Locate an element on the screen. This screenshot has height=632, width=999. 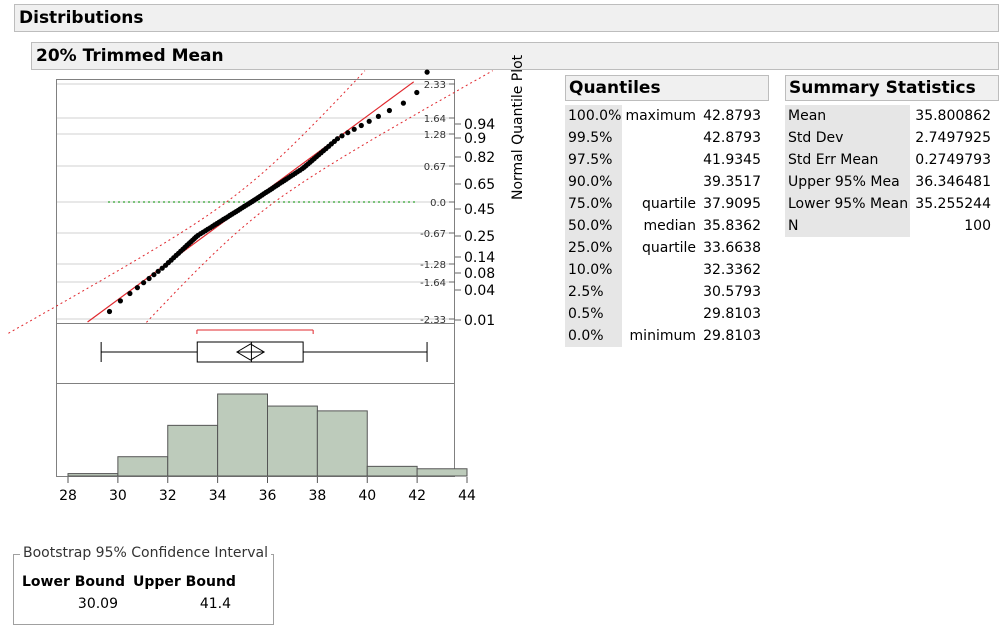
bootstrap-ci-title: Bootstrap 95% Confidence Interval is located at coordinates (146, 553).